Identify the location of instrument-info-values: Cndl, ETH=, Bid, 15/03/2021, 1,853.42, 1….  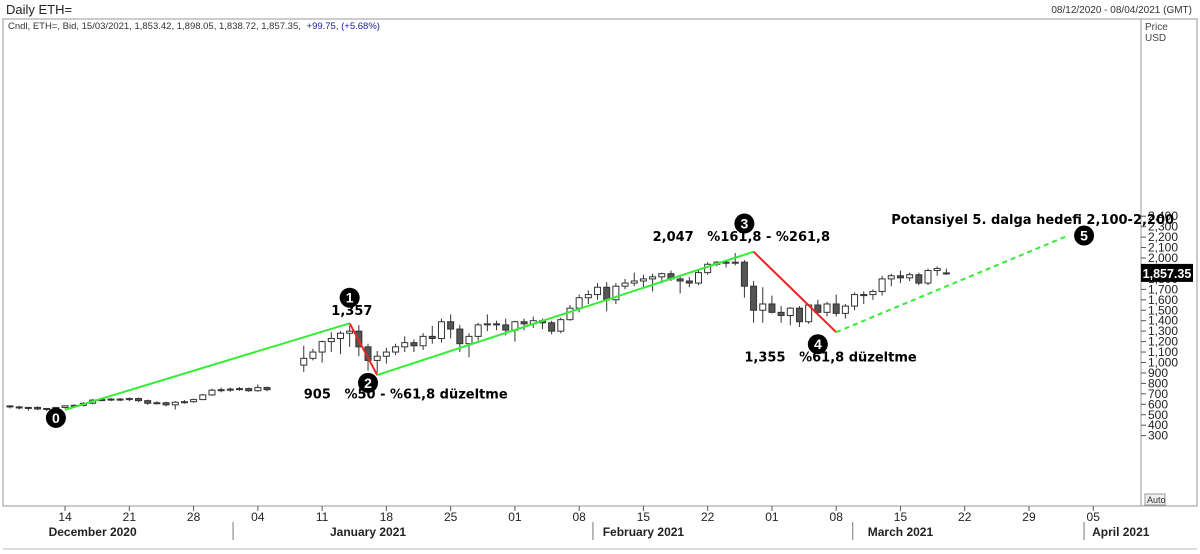
(154, 26).